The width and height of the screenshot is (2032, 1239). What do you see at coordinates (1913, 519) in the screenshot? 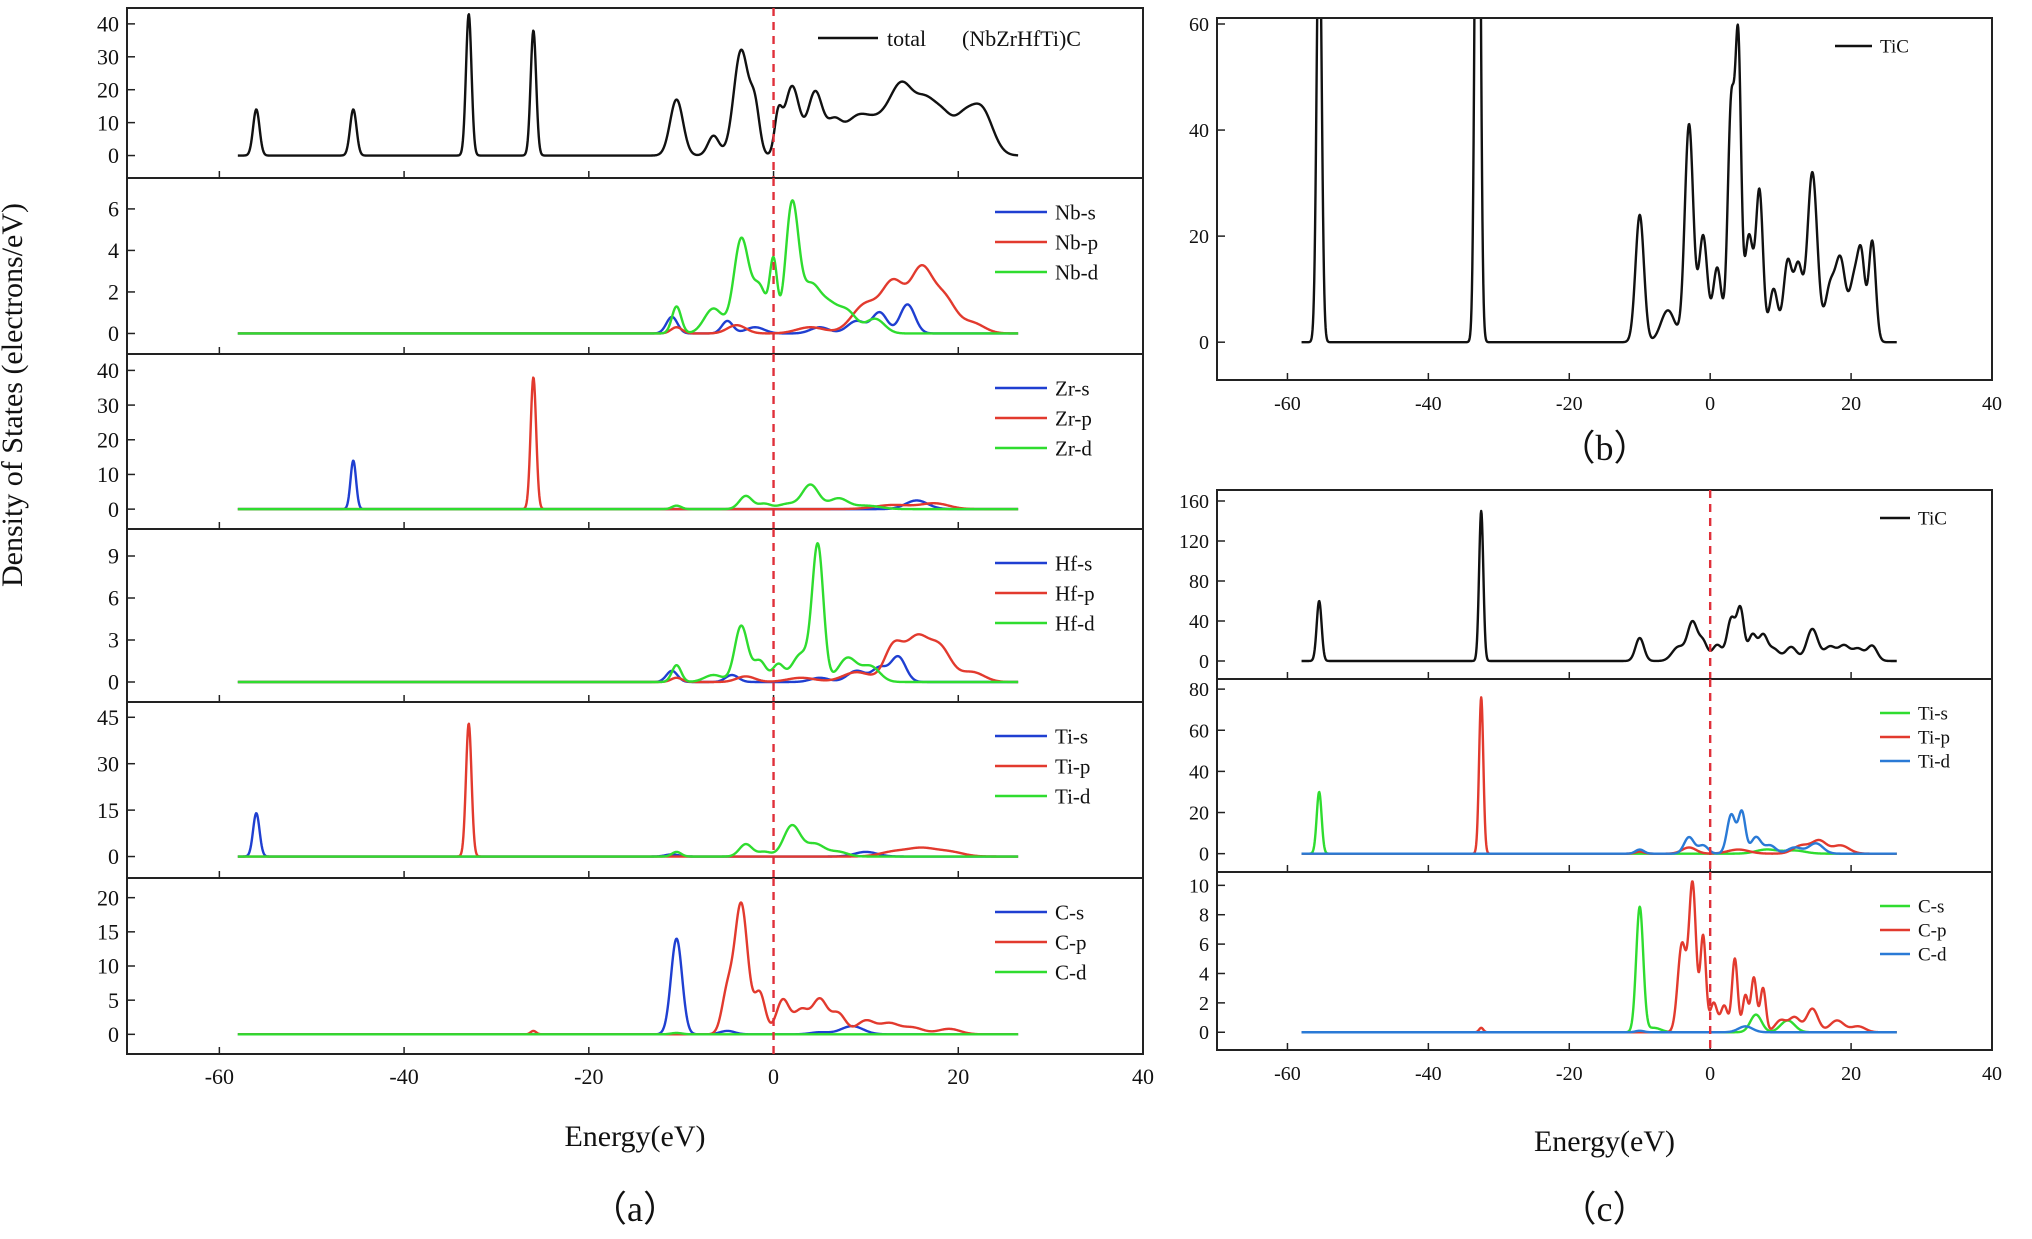
I see `legend: TiC` at bounding box center [1913, 519].